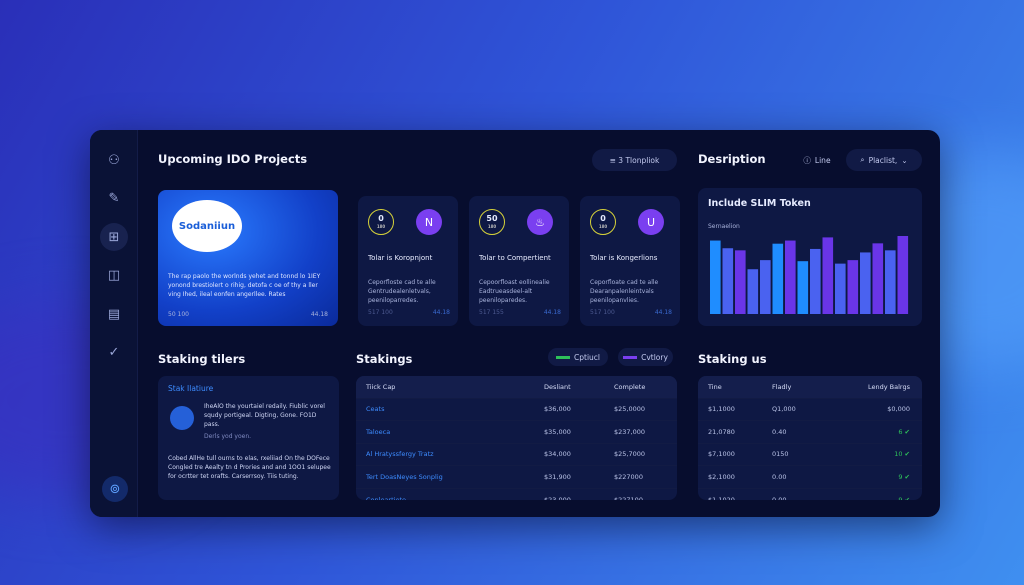  What do you see at coordinates (733, 476) in the screenshot?
I see `table-cell: $2,1000` at bounding box center [733, 476].